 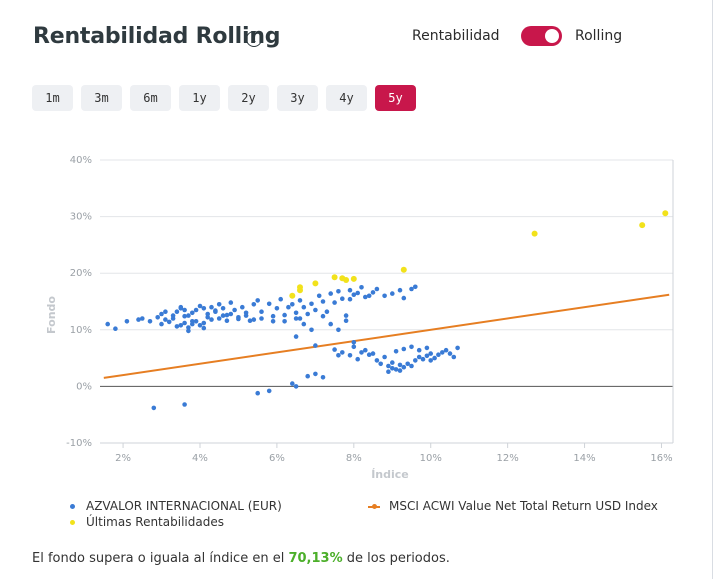 I want to click on toggle-label-rolling: Rolling, so click(x=599, y=36).